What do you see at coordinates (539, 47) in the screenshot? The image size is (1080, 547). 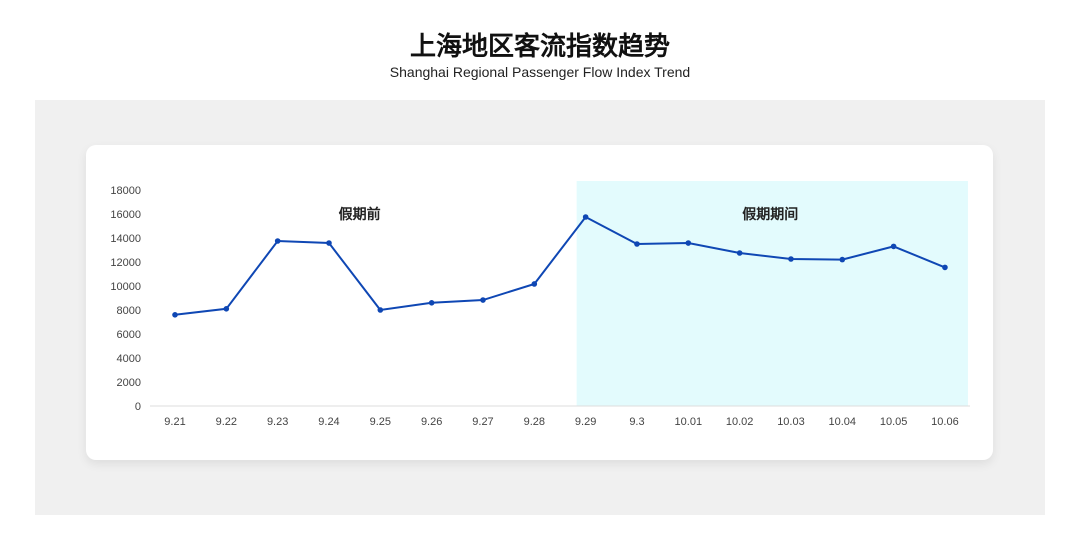 I see `page-title: 上海地区客流指数趋势` at bounding box center [539, 47].